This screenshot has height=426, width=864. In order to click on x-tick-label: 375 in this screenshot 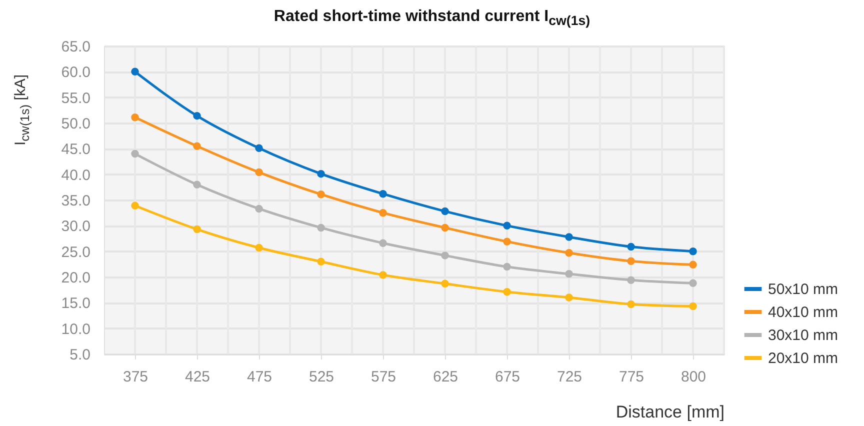, I will do `click(135, 377)`.